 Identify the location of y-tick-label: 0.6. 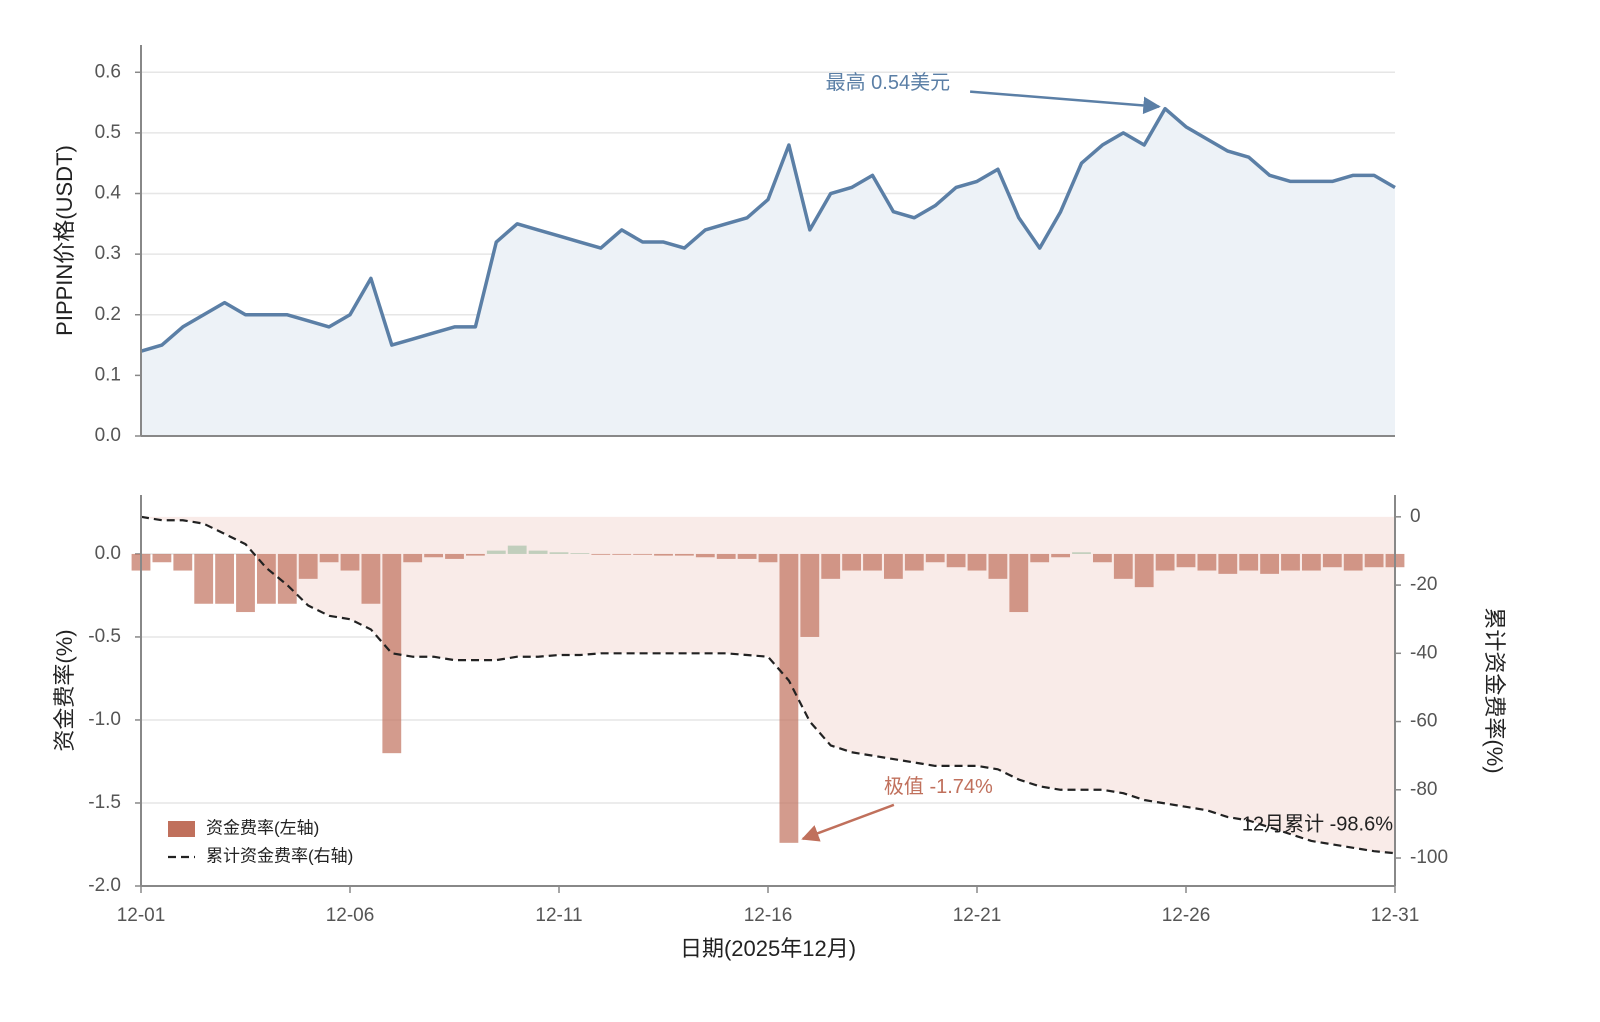
(108, 71).